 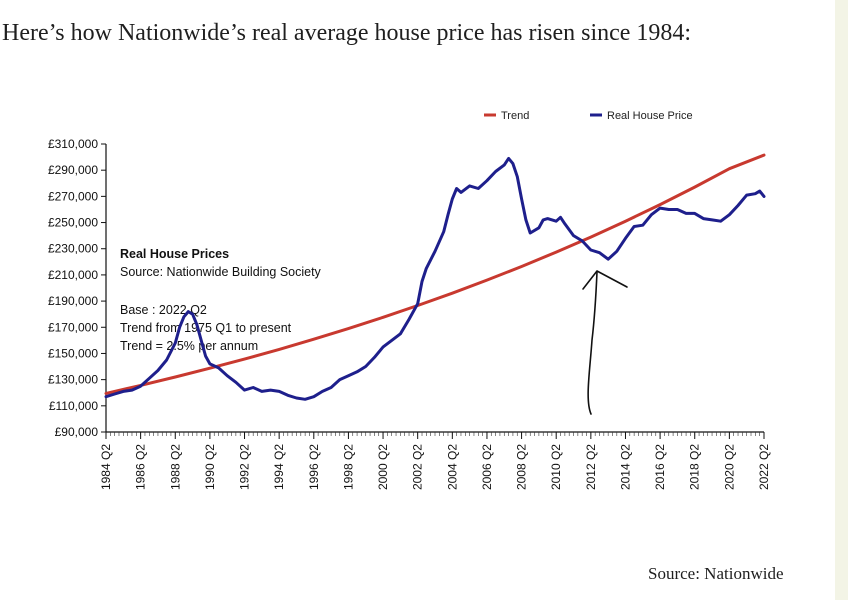 What do you see at coordinates (221, 272) in the screenshot?
I see `annotation-source: Source: Nationwide Building Society` at bounding box center [221, 272].